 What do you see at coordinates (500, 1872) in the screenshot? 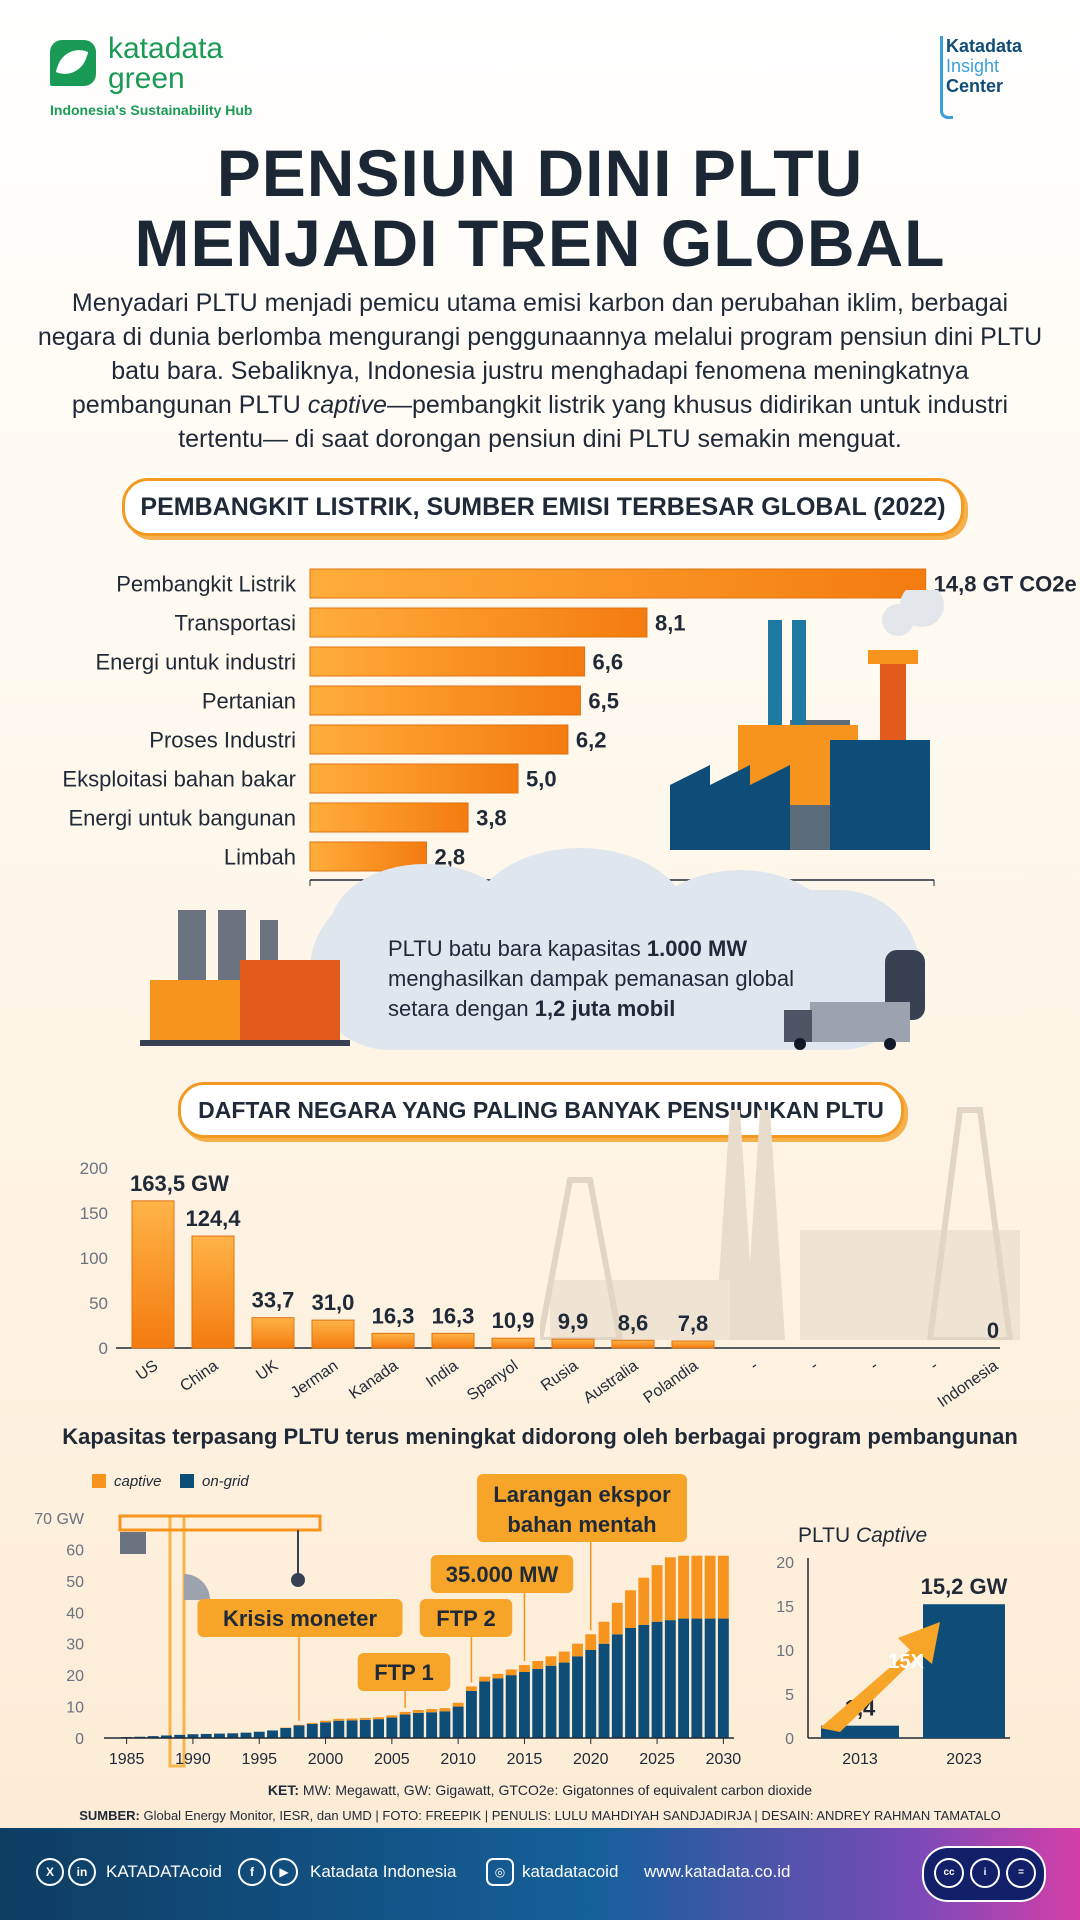
I see `instagram-icon: ◎` at bounding box center [500, 1872].